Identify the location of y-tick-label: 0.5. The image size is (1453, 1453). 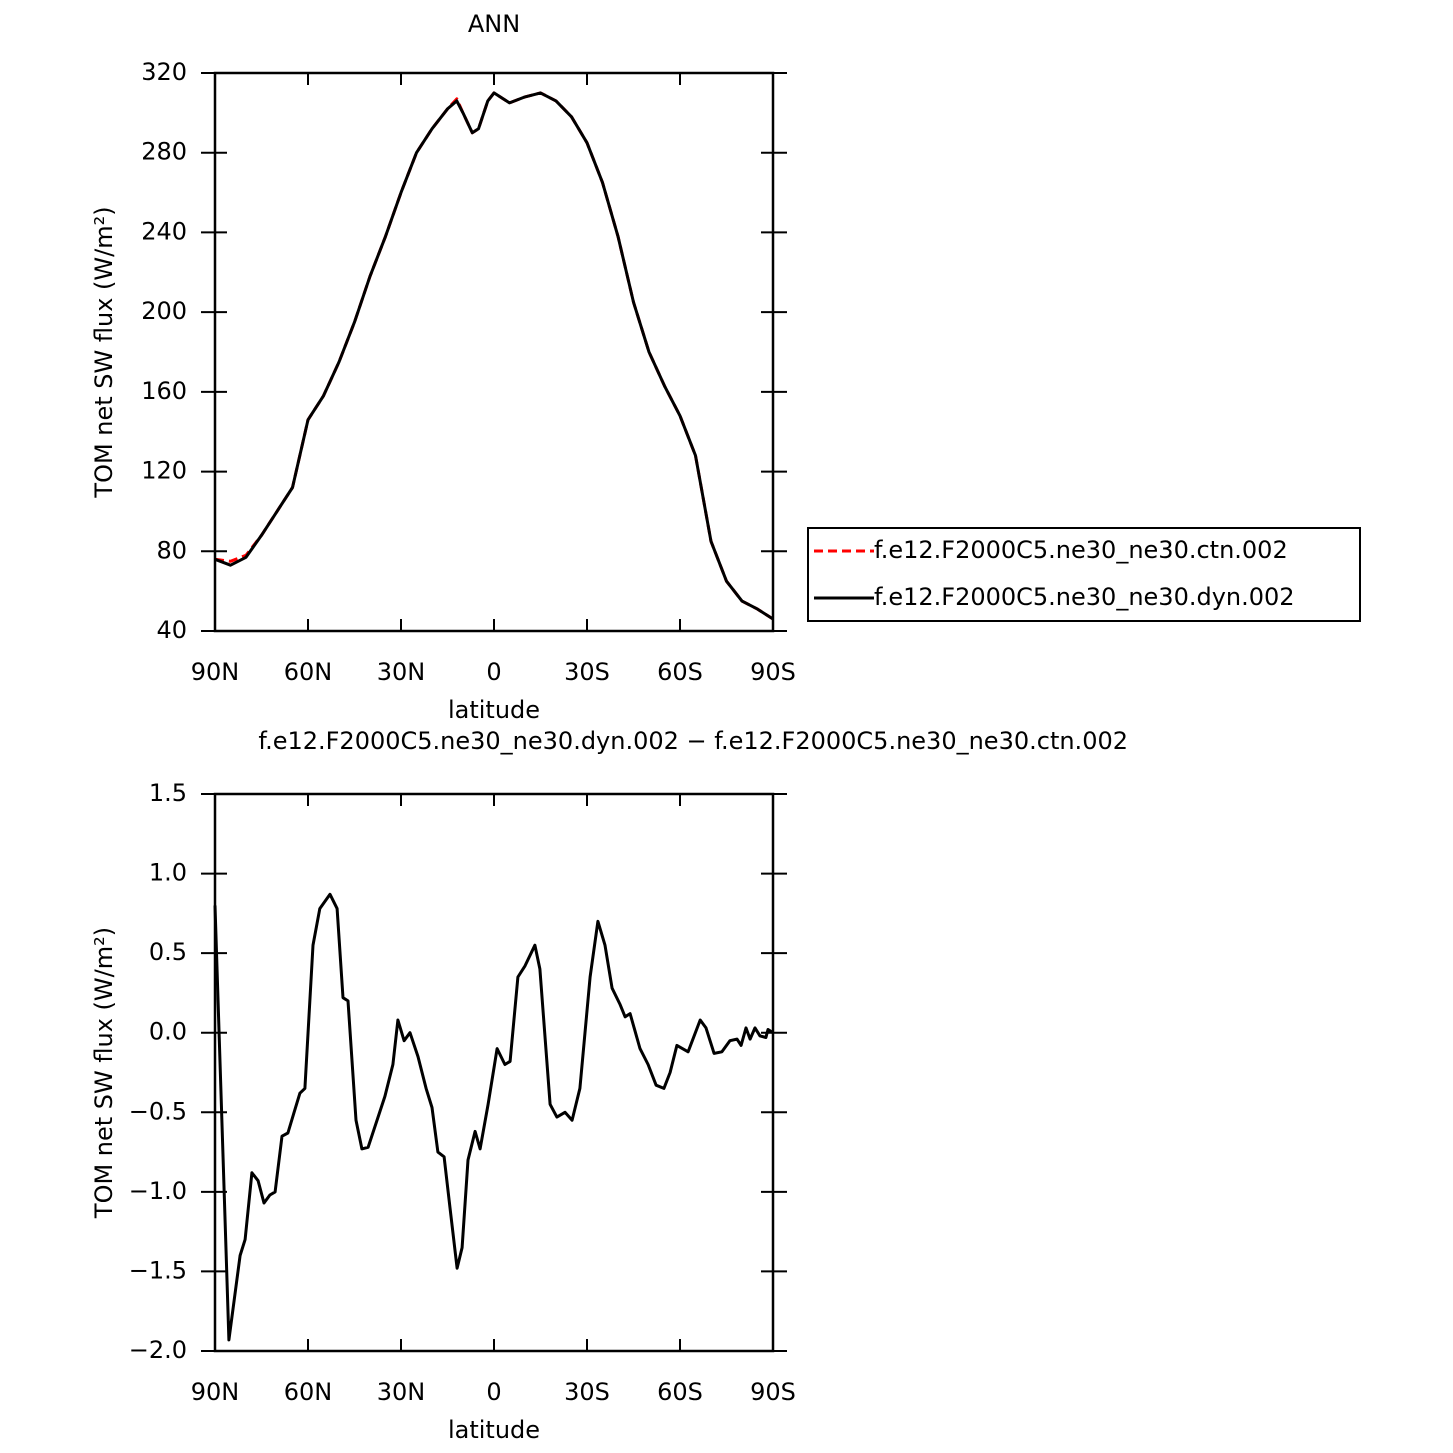
(168, 952).